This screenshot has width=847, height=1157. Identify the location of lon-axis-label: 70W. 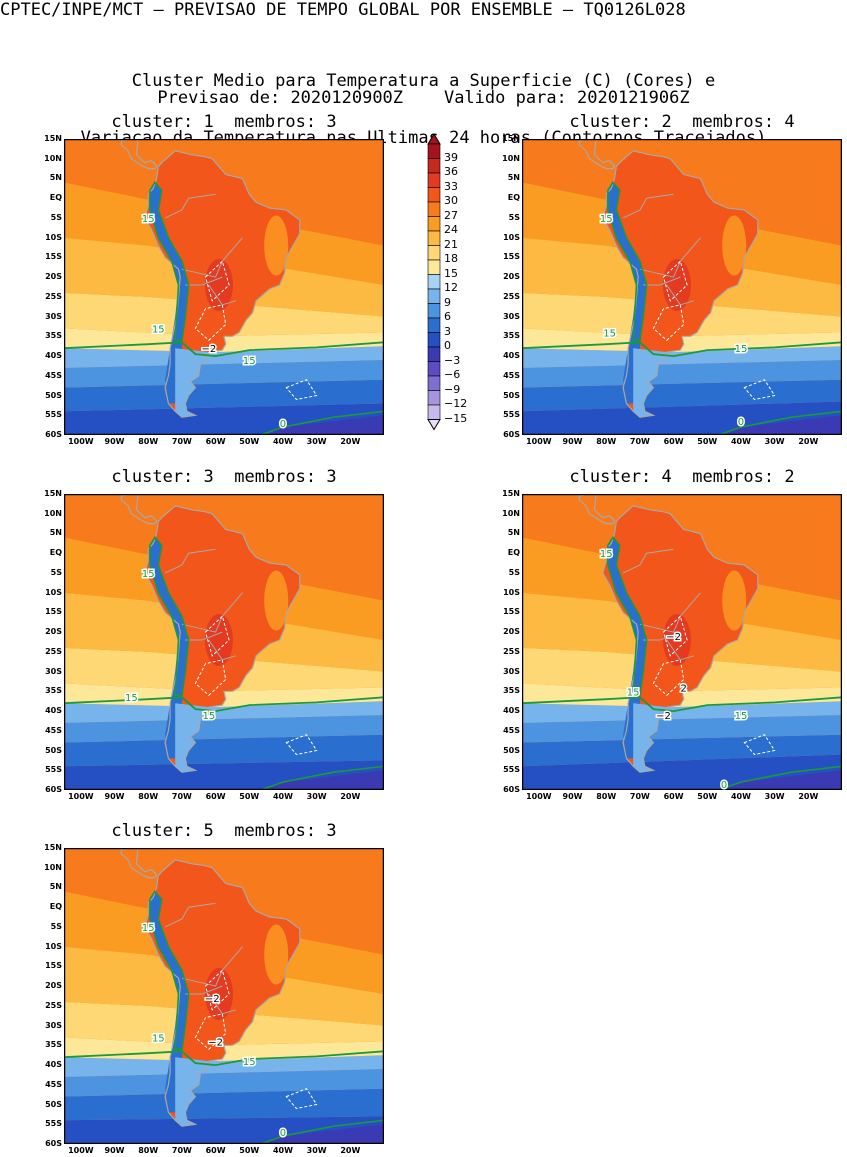
(181, 1150).